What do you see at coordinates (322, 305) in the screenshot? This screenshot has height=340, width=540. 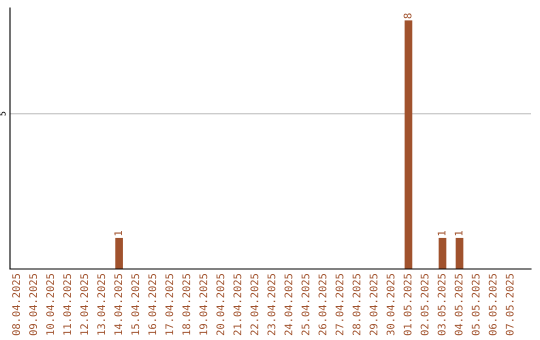 I see `x-tick-label: 26.04.2025` at bounding box center [322, 305].